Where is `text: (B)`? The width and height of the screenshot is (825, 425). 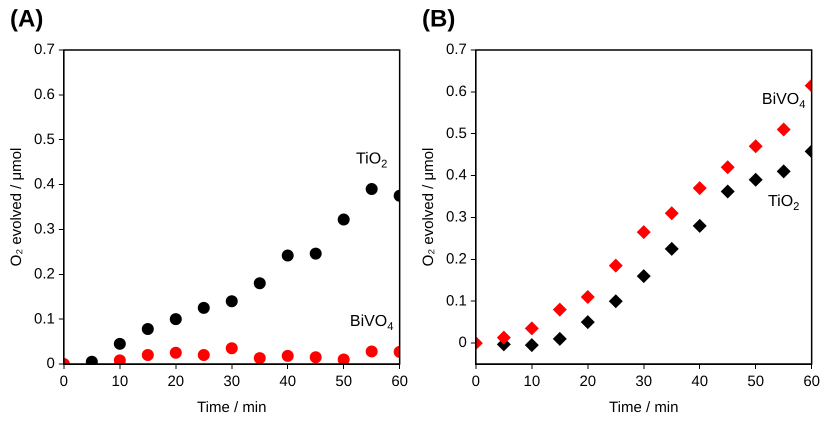 text: (B) is located at coordinates (439, 19).